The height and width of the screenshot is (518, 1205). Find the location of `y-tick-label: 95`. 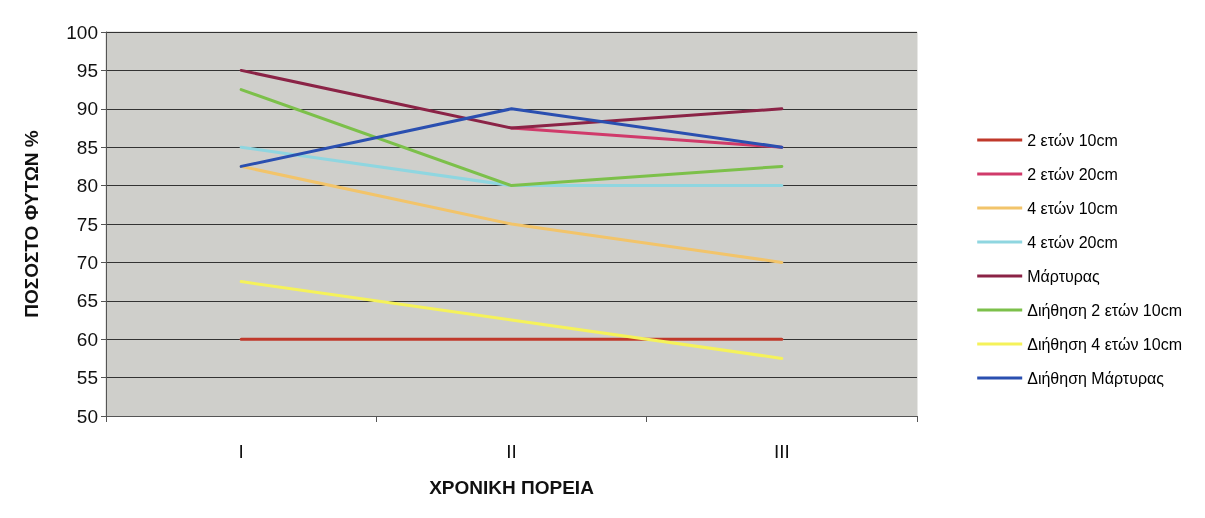

y-tick-label: 95 is located at coordinates (87, 70).